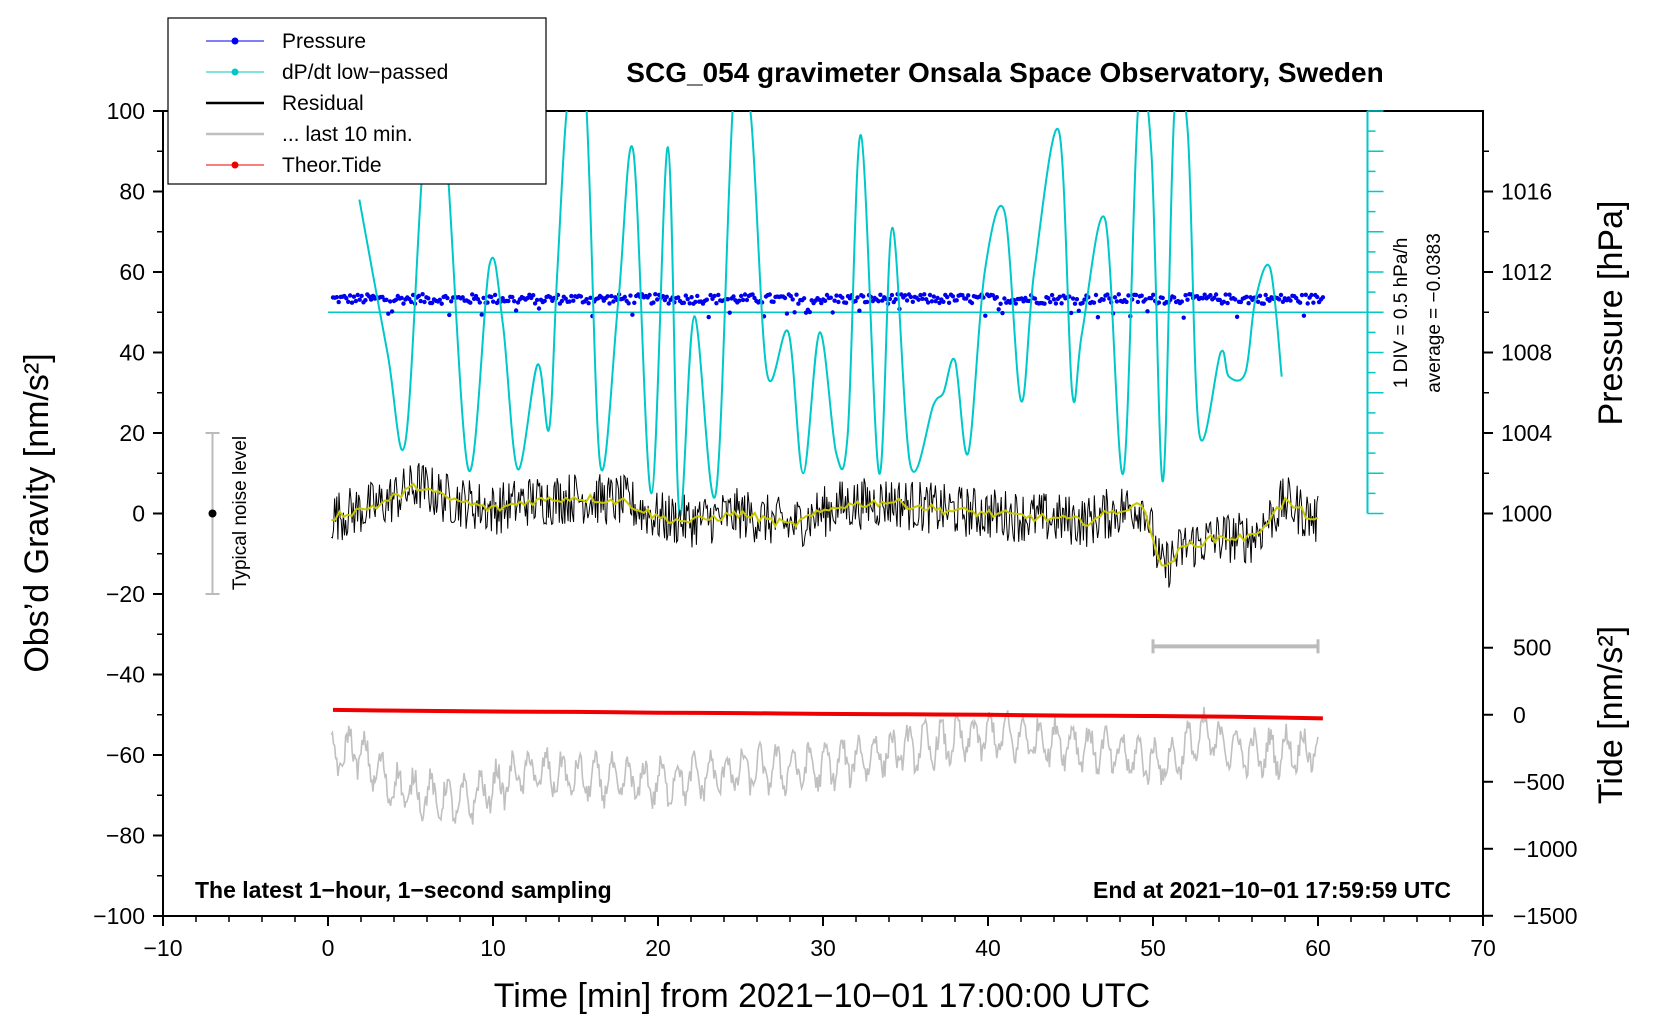 This screenshot has width=1660, height=1020. I want to click on y-tick-label: 60, so click(132, 272).